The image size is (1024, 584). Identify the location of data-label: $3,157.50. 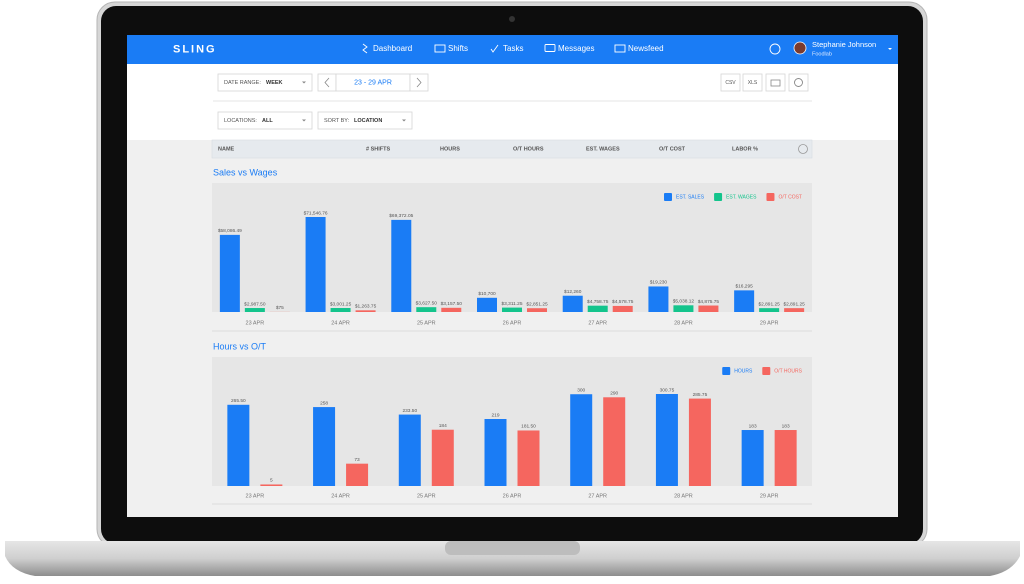
(452, 304).